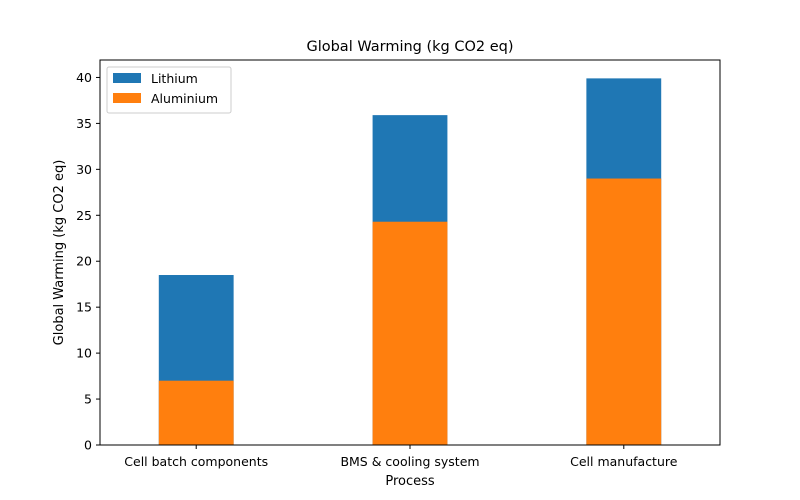  Describe the element at coordinates (410, 481) in the screenshot. I see `x-axis-label: Process` at that location.